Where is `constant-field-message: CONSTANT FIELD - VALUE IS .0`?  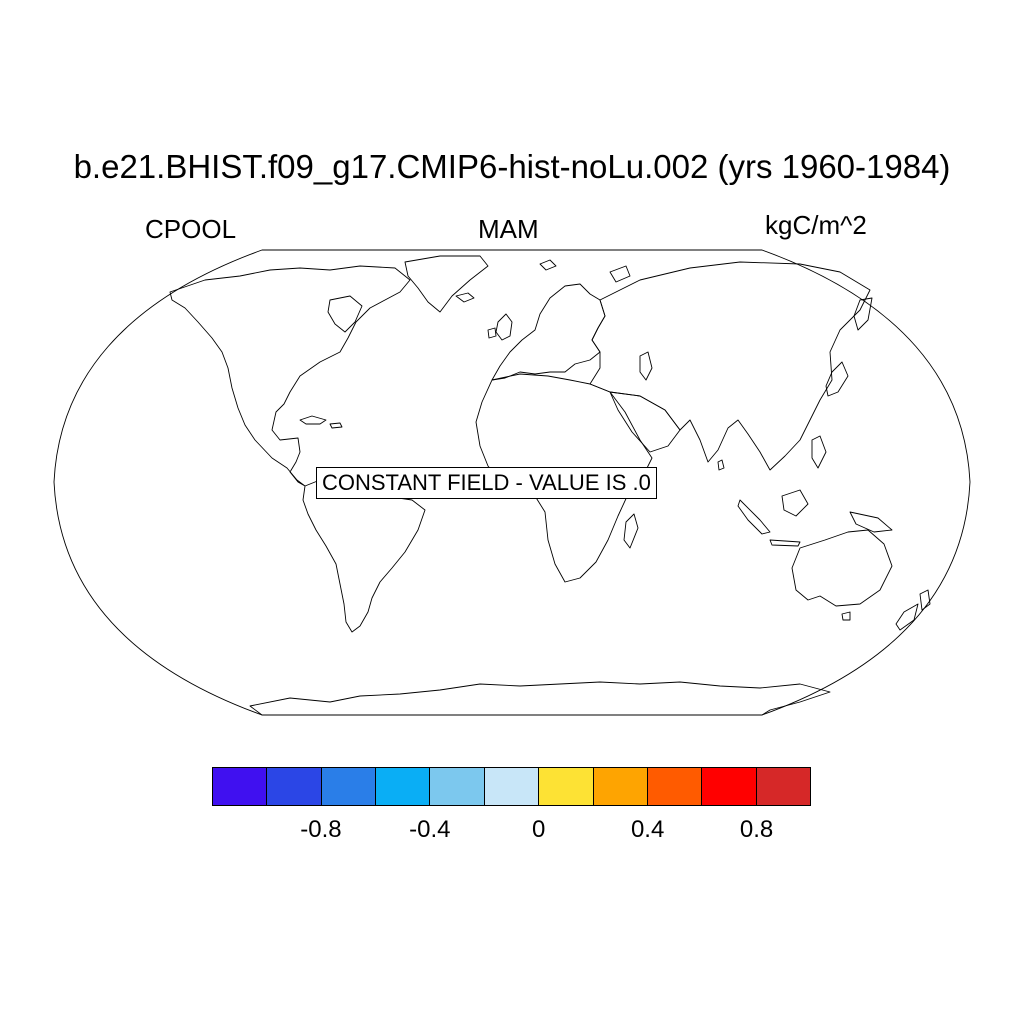 constant-field-message: CONSTANT FIELD - VALUE IS .0 is located at coordinates (486, 483).